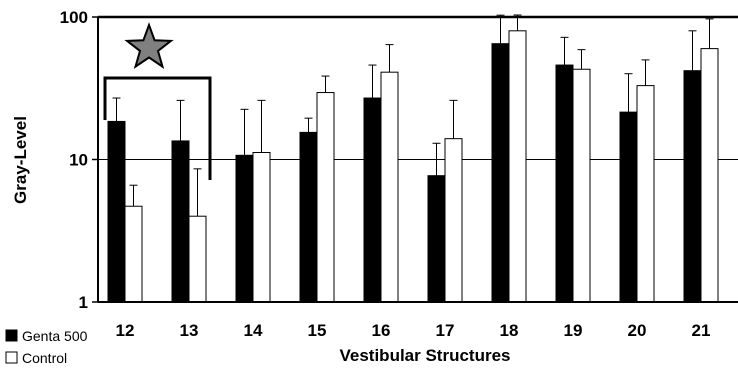 Image resolution: width=738 pixels, height=371 pixels. I want to click on x-tick-label-21: 21, so click(701, 330).